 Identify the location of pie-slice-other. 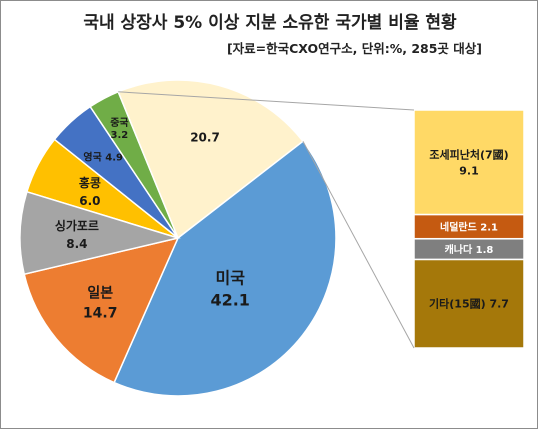
(211, 159).